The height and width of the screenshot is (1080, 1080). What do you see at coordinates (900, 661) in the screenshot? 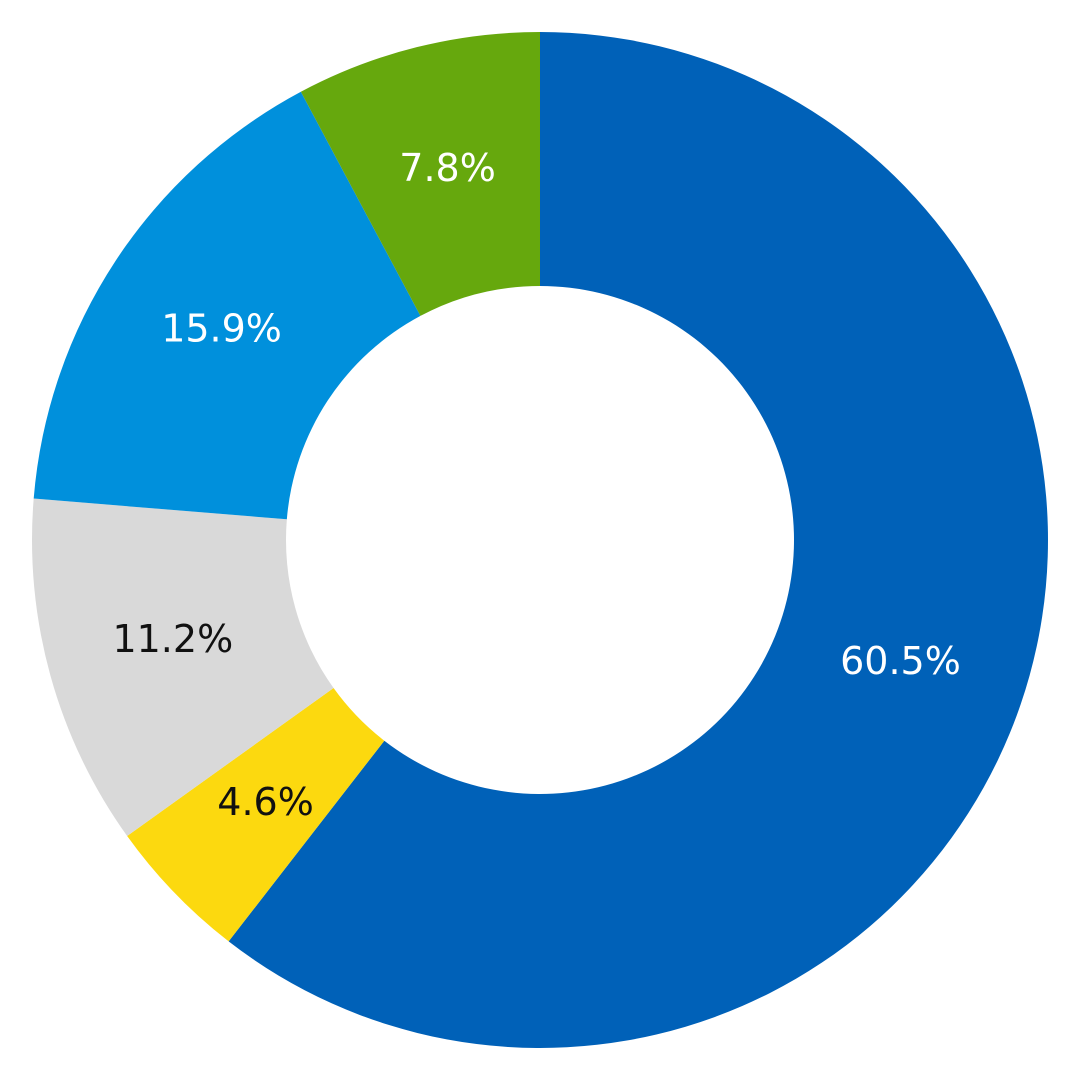
I see `value-label: 60.5%` at bounding box center [900, 661].